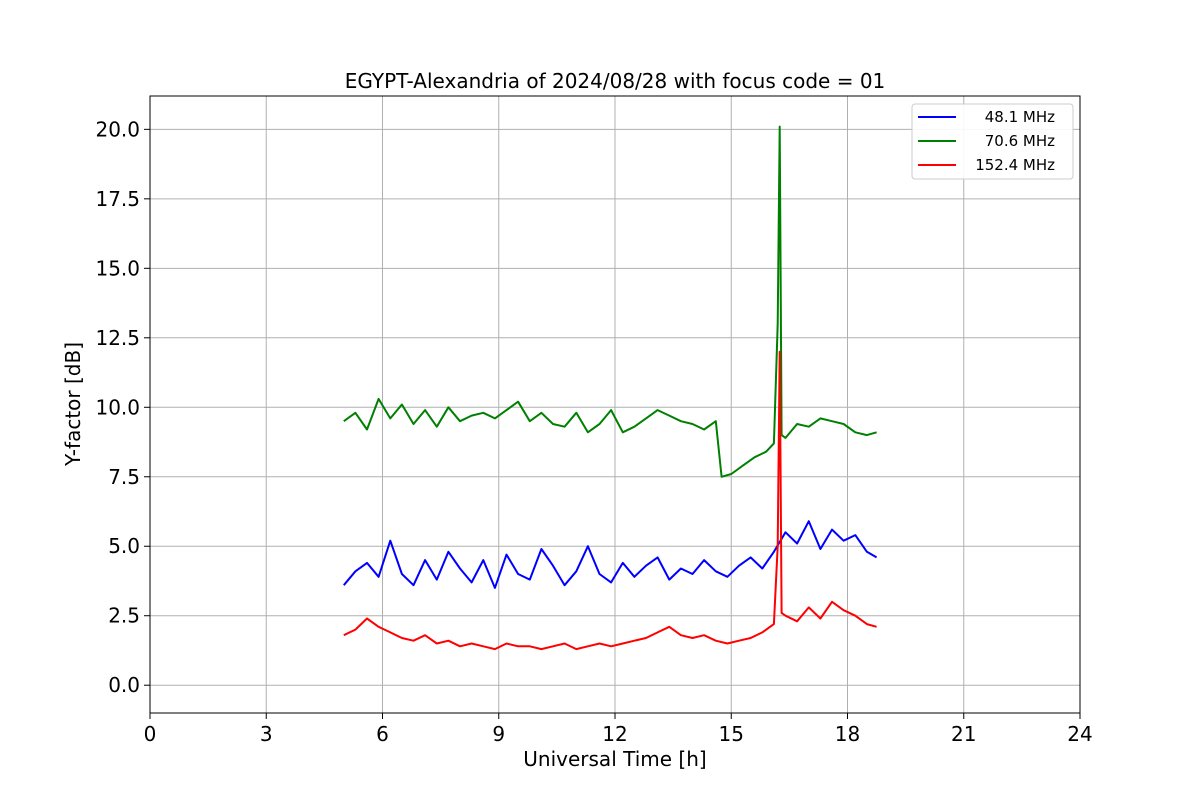  I want to click on y-tick-label: 17.5, so click(117, 199).